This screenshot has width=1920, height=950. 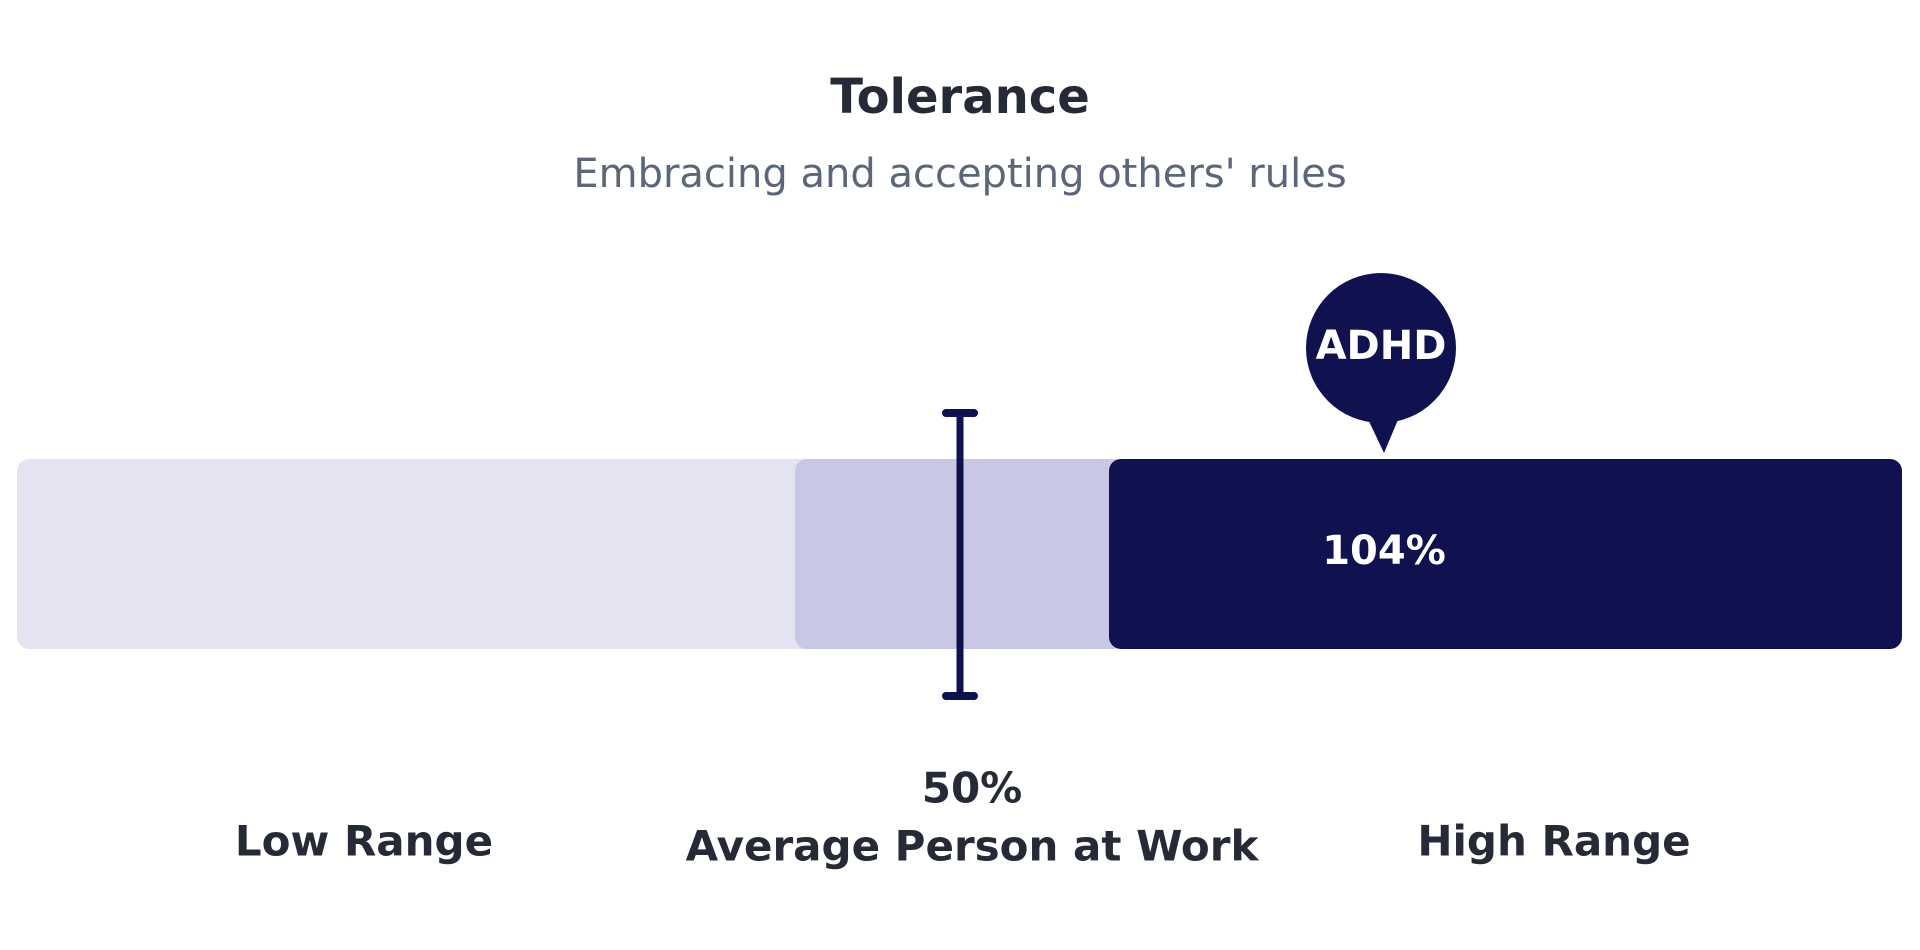 I want to click on subtitle: Embracing and accepting others' rules, so click(x=959, y=174).